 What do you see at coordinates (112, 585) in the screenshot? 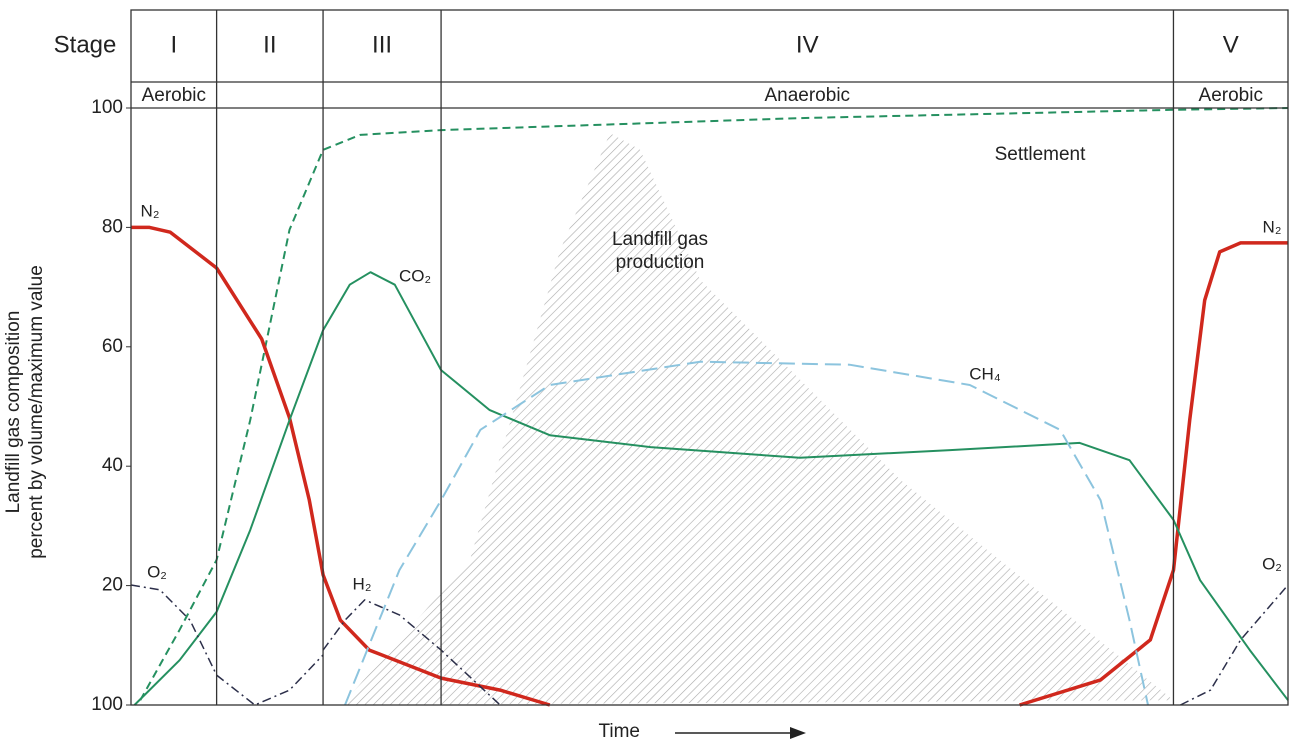
I see `y-tick-label: 20` at bounding box center [112, 585].